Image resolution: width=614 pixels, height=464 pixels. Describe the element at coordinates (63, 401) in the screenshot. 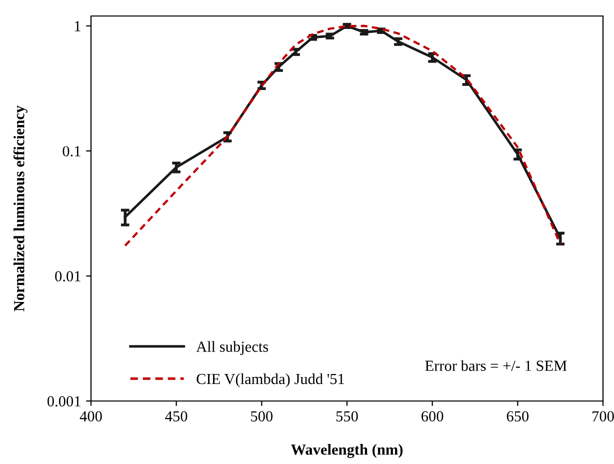

I see `y-tick-label: 0.001` at that location.